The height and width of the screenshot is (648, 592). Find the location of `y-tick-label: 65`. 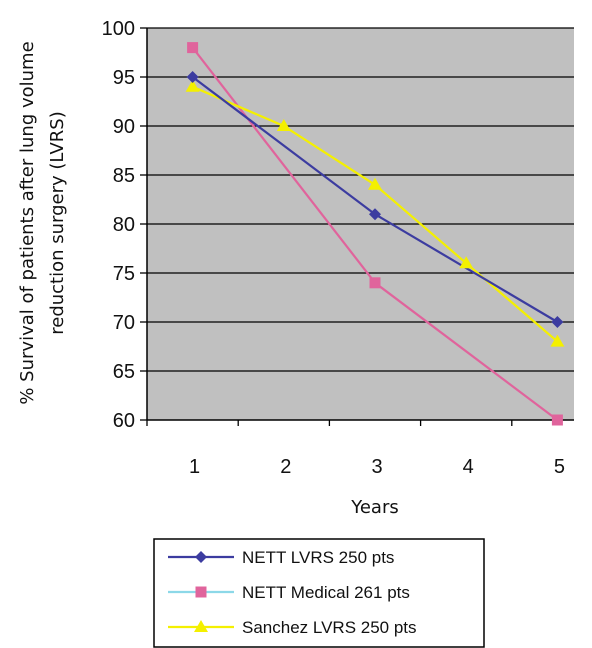

y-tick-label: 65 is located at coordinates (124, 372).